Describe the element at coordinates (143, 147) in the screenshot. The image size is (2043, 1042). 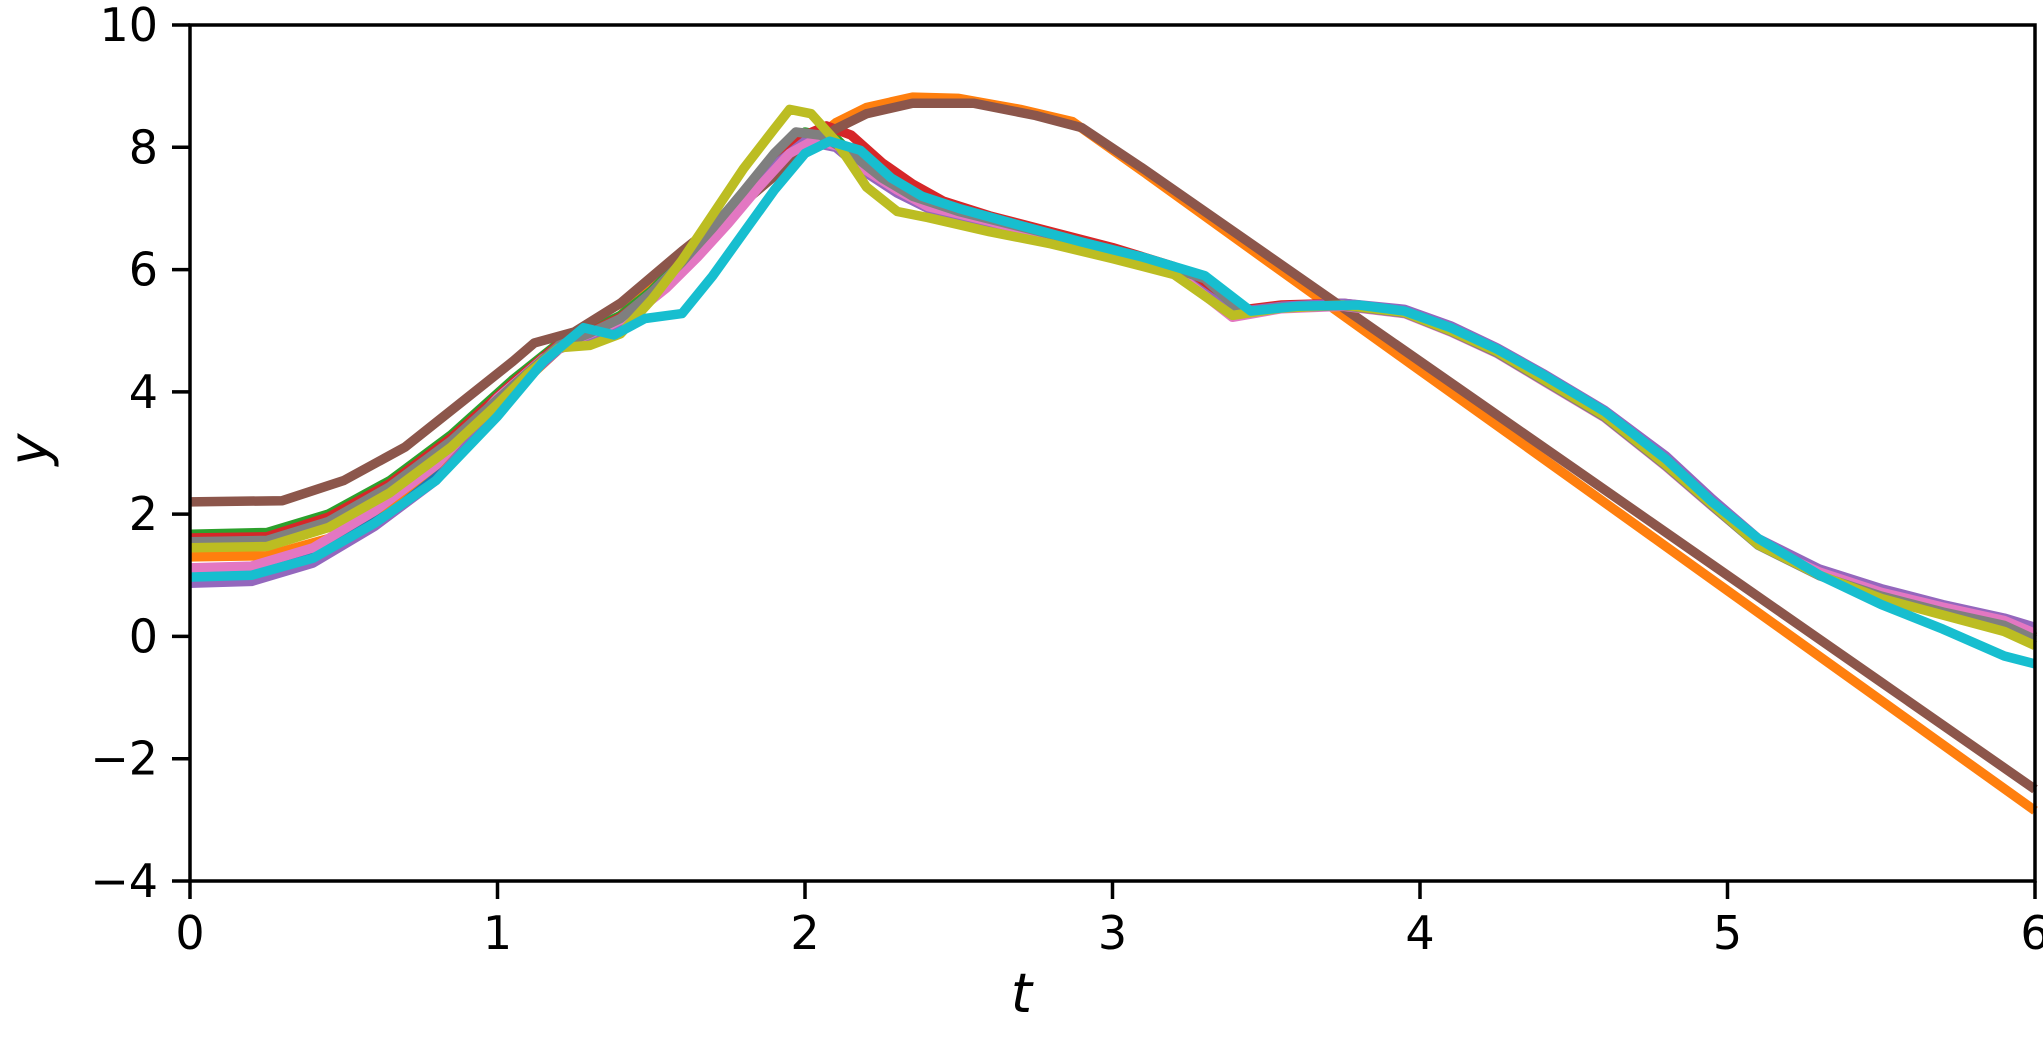
I see `y-tick-label: 8` at that location.